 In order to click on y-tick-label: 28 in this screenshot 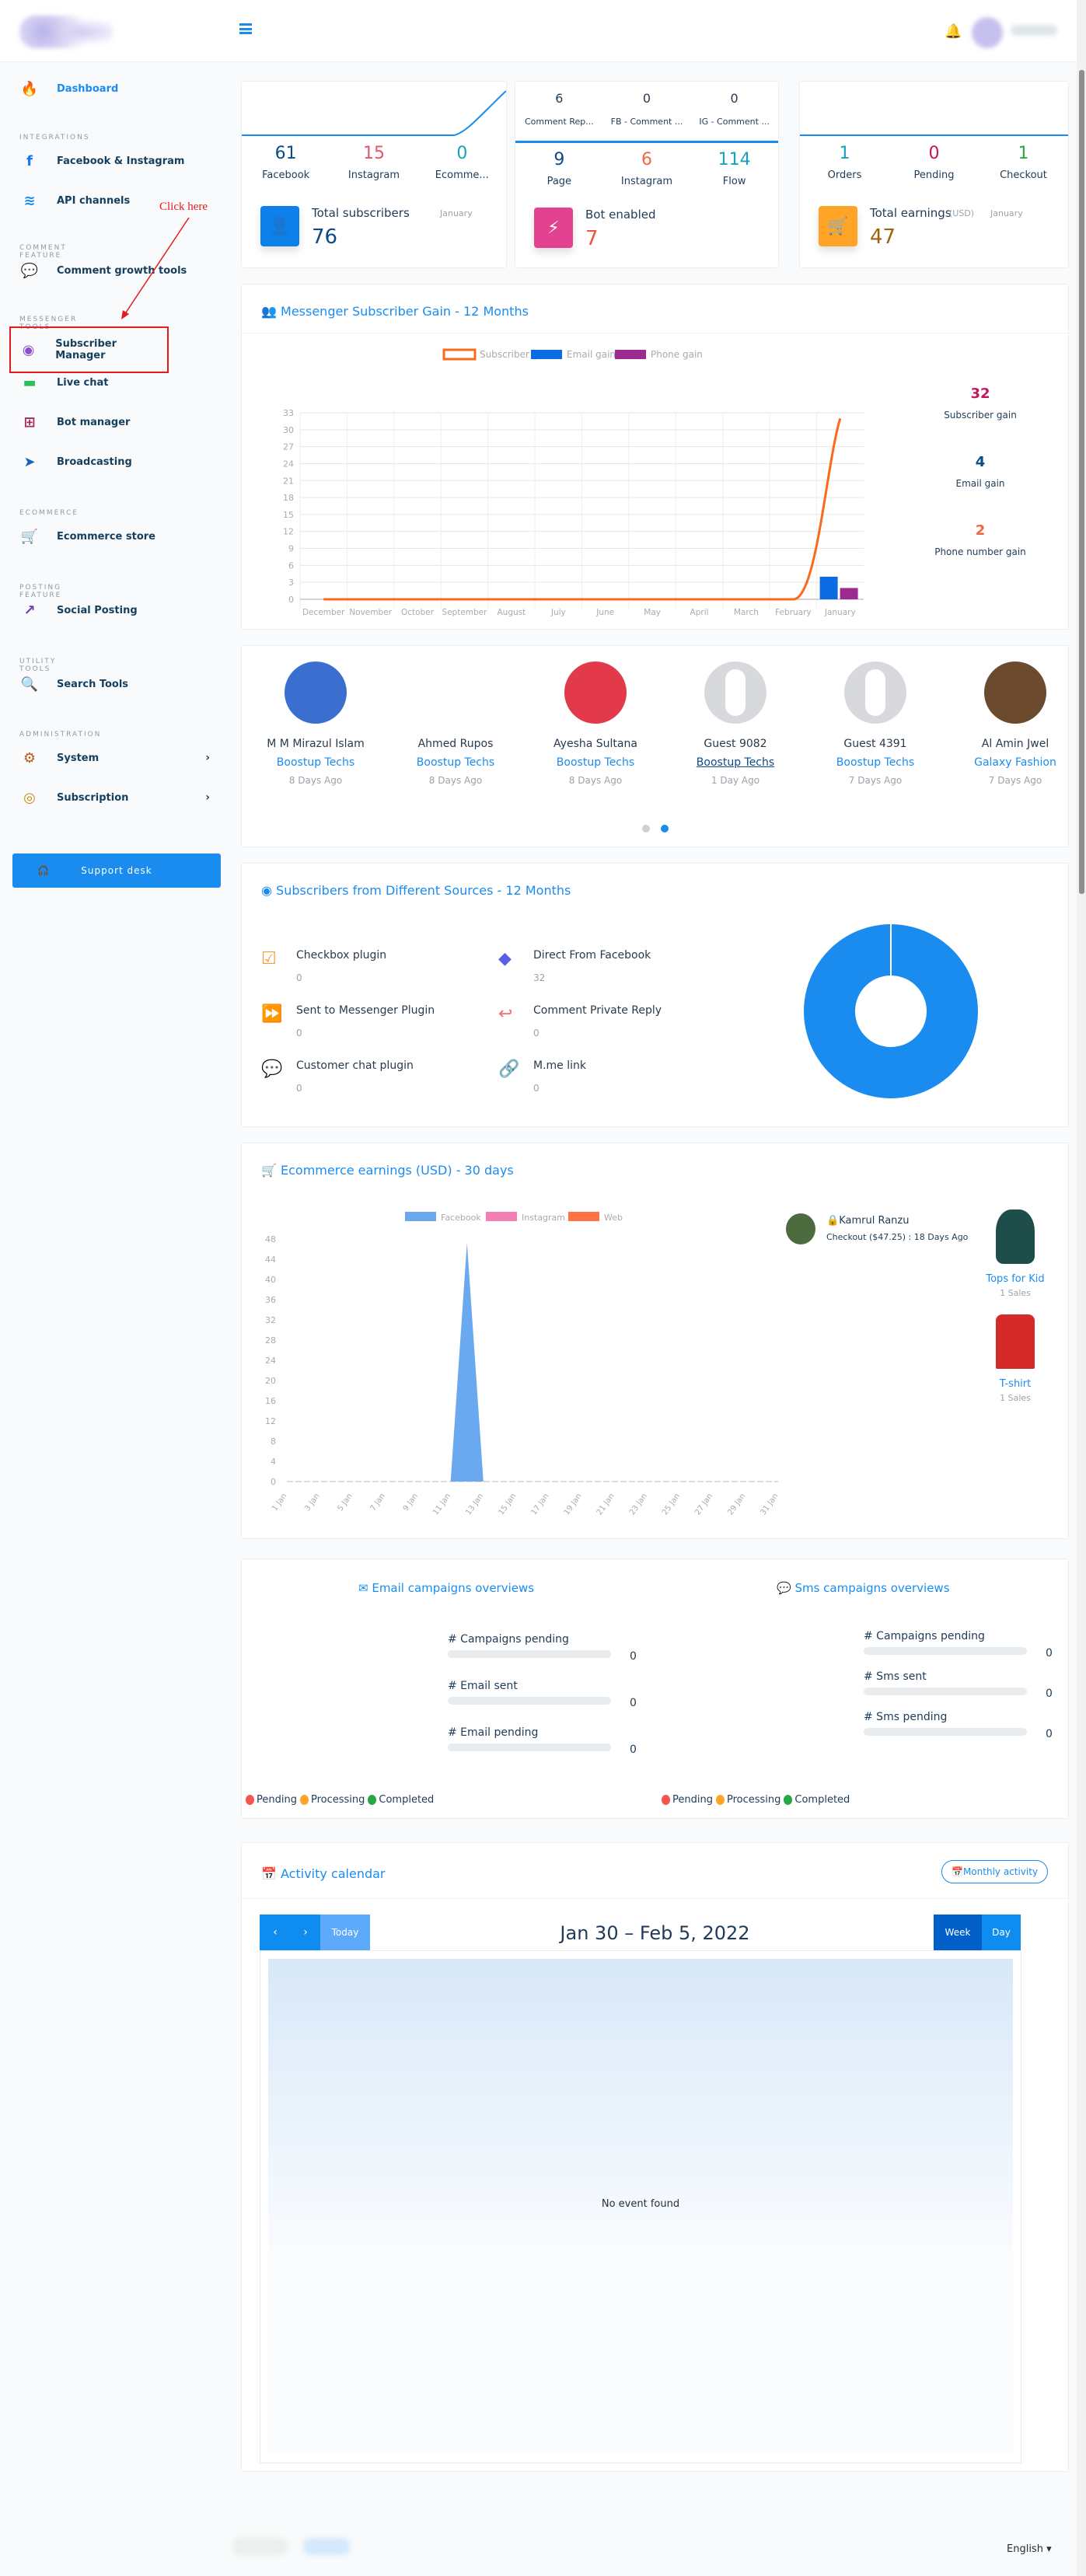, I will do `click(270, 1341)`.